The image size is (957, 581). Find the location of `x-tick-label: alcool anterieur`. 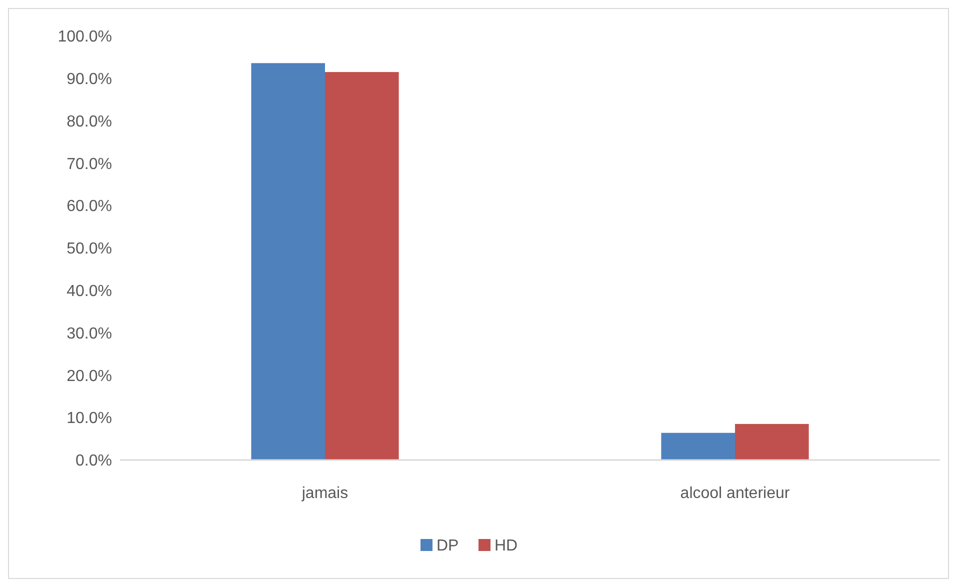

x-tick-label: alcool anterieur is located at coordinates (735, 493).